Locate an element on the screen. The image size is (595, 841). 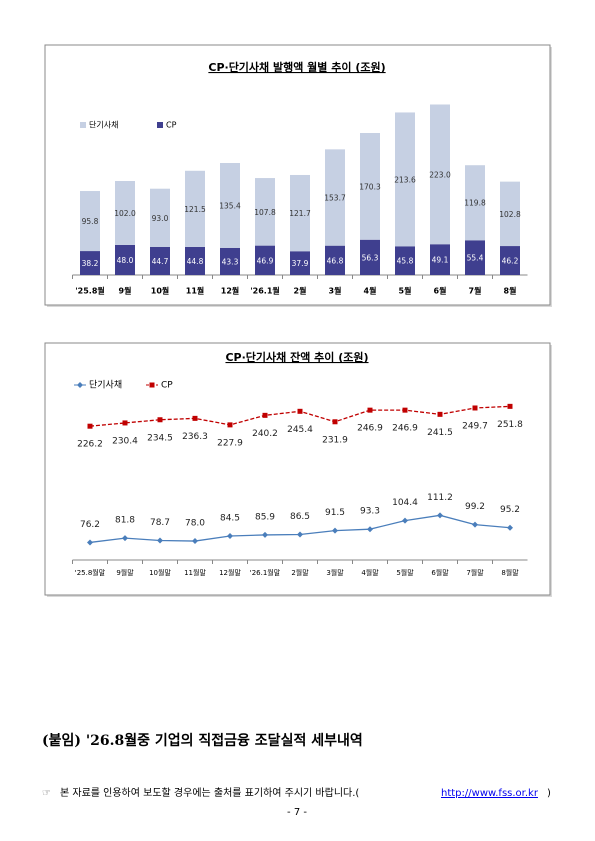
value-label: 49.1 is located at coordinates (440, 260).